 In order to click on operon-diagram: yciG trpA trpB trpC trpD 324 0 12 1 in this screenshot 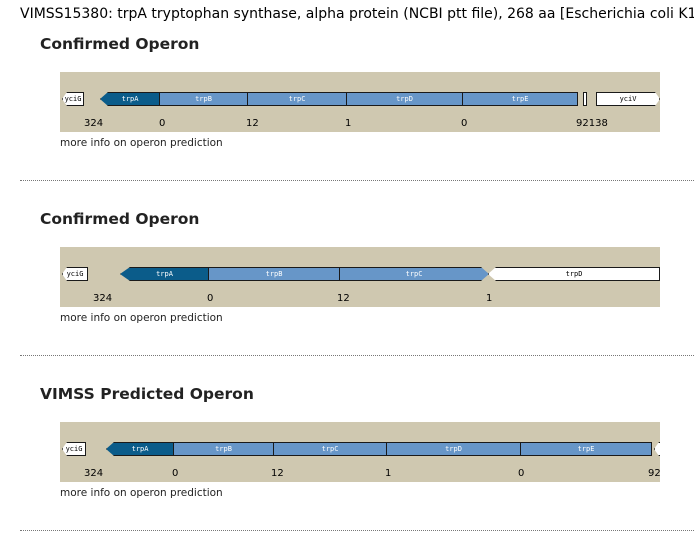, I will do `click(360, 277)`.